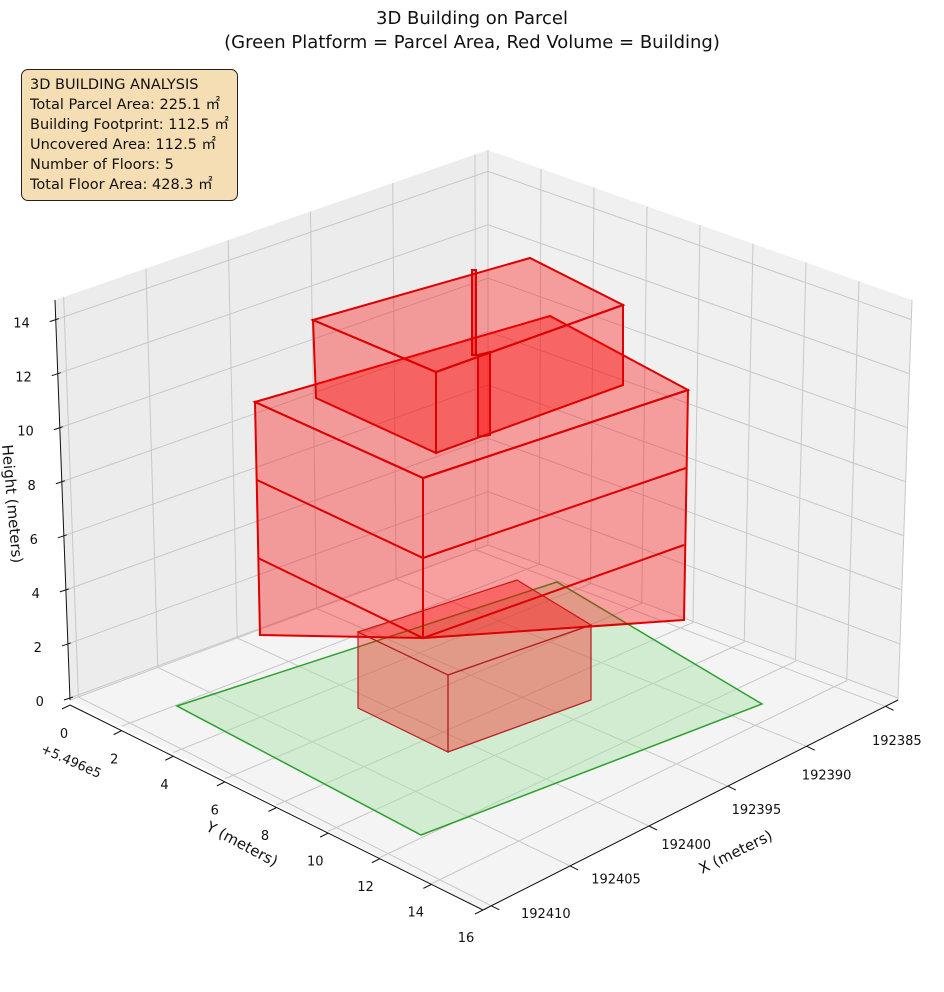 The width and height of the screenshot is (944, 992). Describe the element at coordinates (164, 785) in the screenshot. I see `y-tick-label: 4` at that location.